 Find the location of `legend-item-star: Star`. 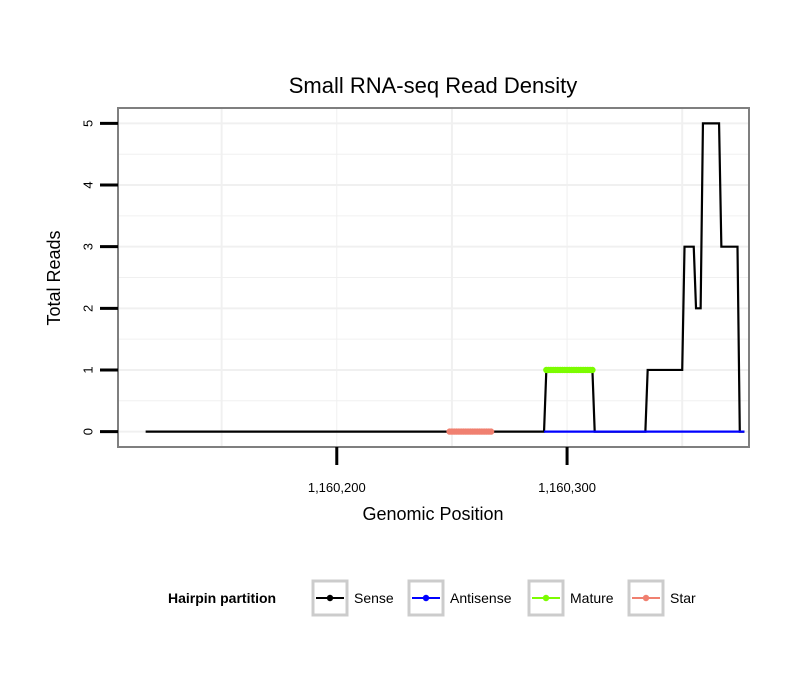

legend-item-star: Star is located at coordinates (661, 598).